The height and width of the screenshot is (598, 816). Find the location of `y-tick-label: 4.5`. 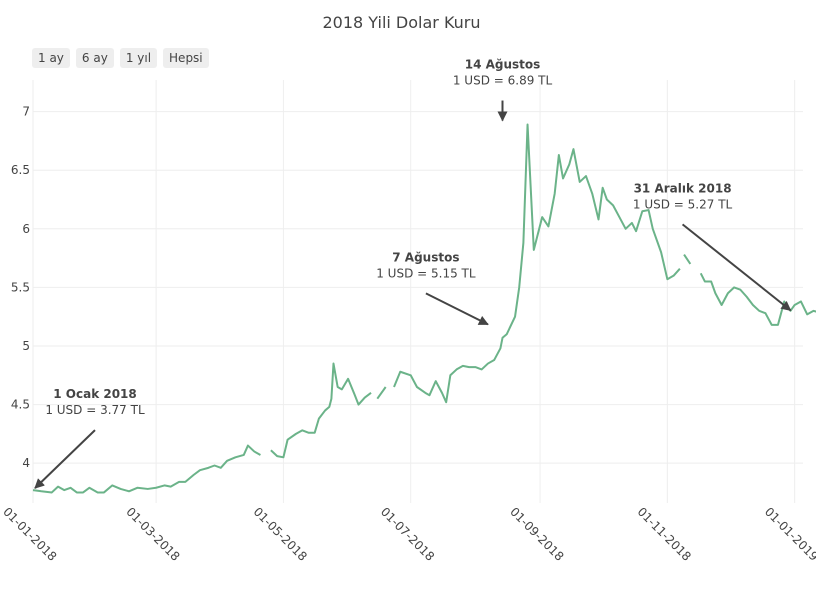

y-tick-label: 4.5 is located at coordinates (20, 405).